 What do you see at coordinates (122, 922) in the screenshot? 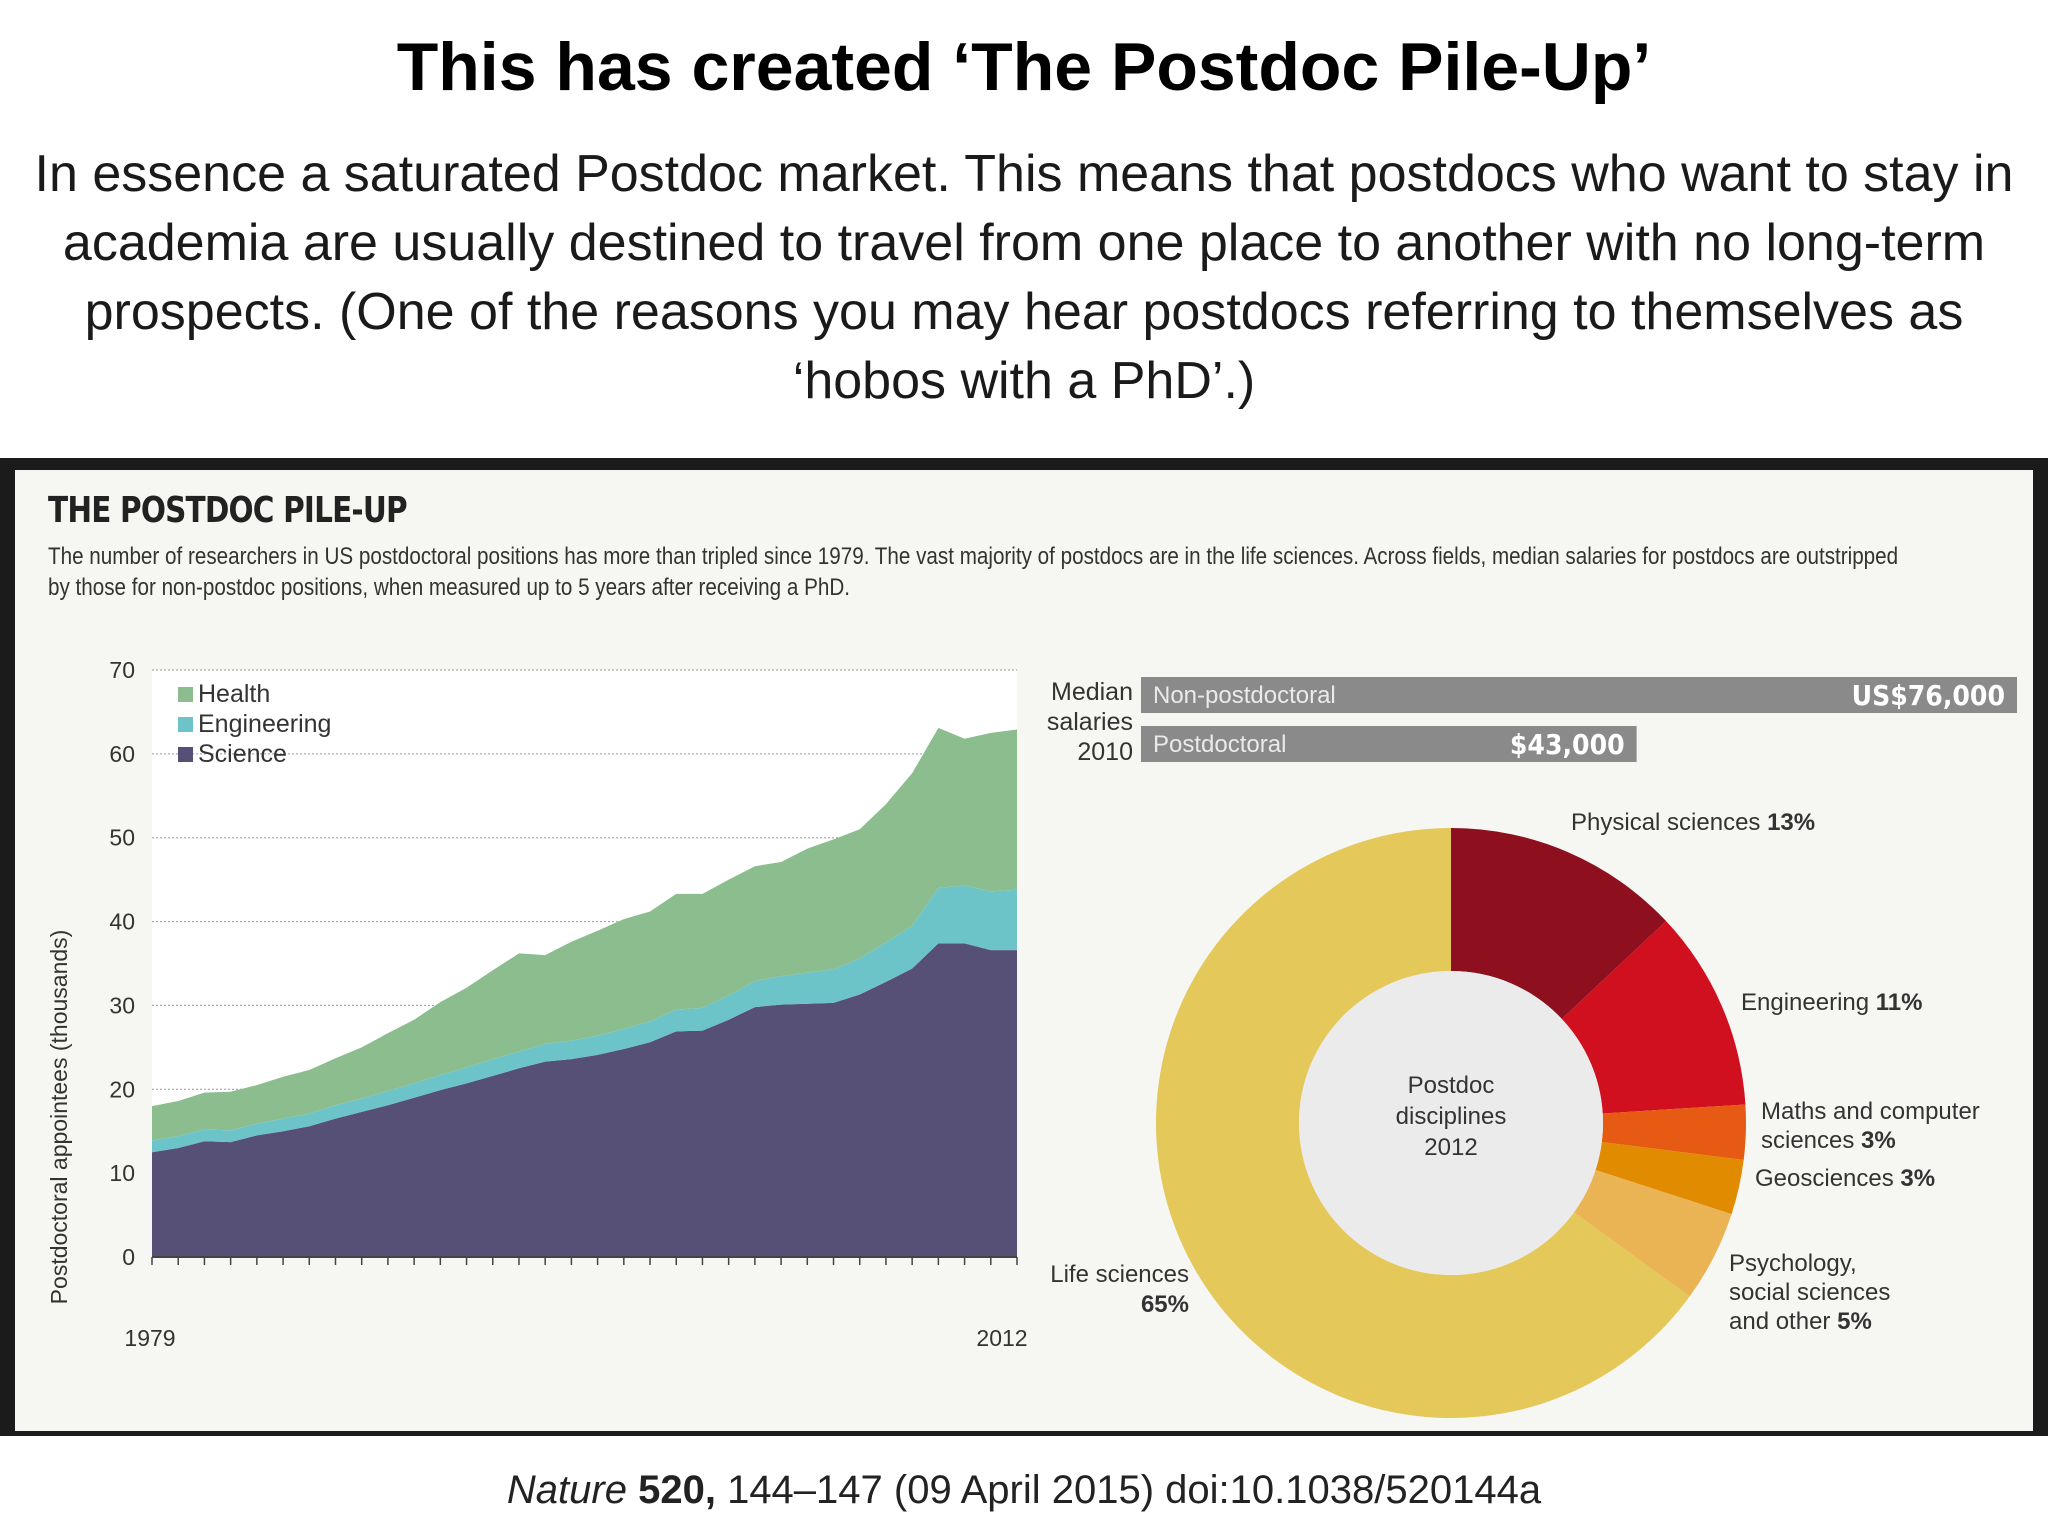
I see `y-tick-label: 40` at bounding box center [122, 922].